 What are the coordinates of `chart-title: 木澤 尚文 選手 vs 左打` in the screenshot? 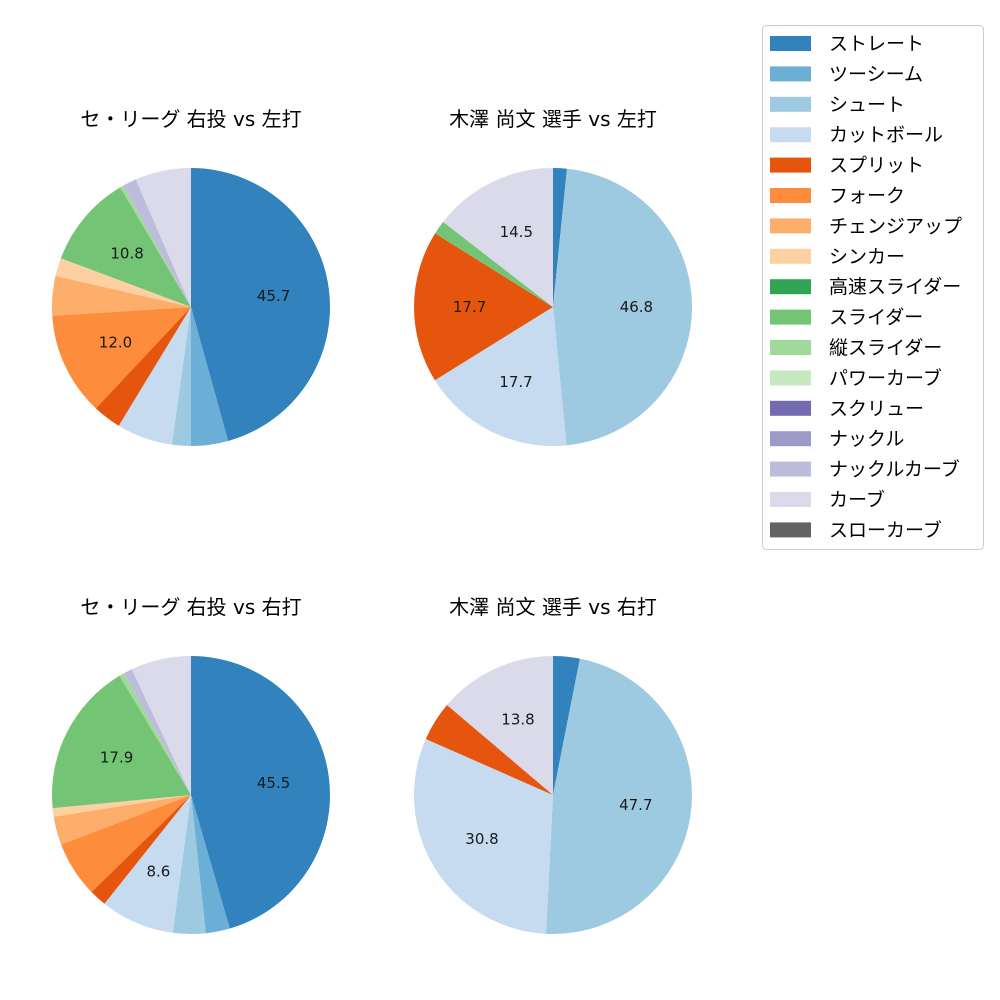 It's located at (553, 119).